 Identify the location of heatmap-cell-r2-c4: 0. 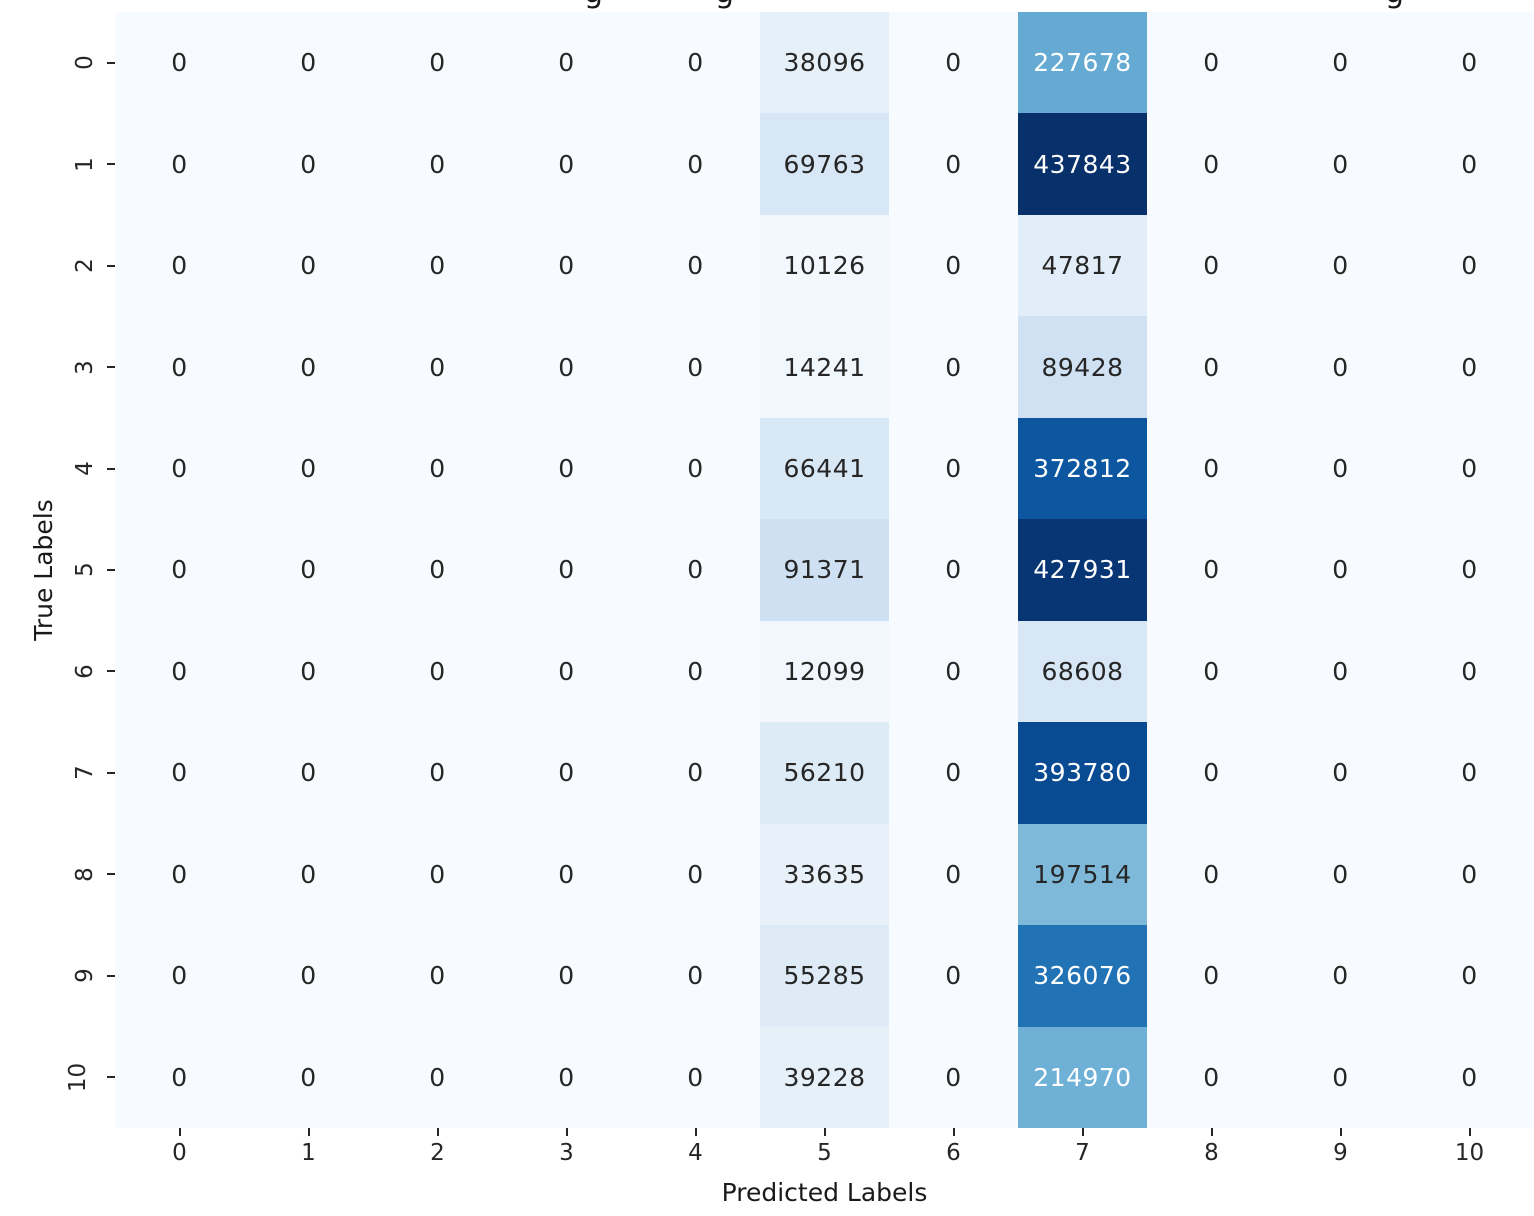
(695, 265).